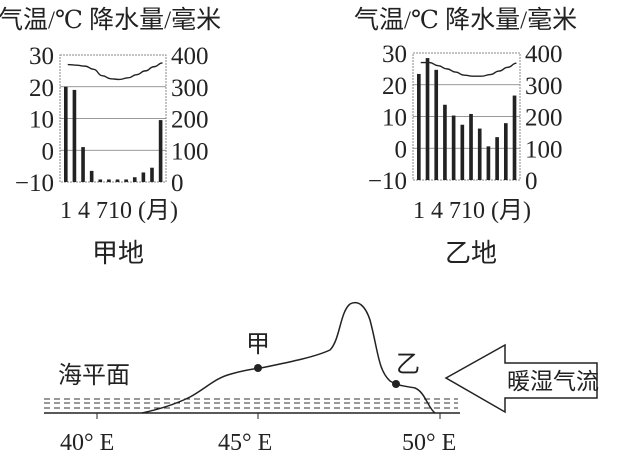 This screenshot has width=625, height=462. What do you see at coordinates (245, 443) in the screenshot?
I see `x-tick-45e: 45° E` at bounding box center [245, 443].